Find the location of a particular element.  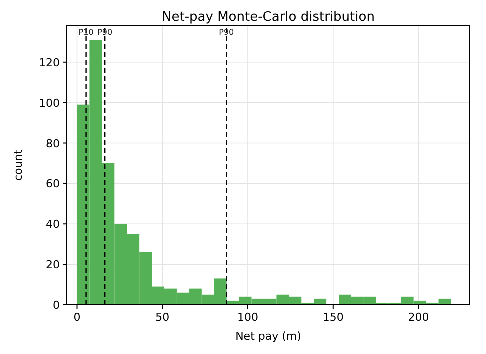

chart-title: Net-pay Monte-Carlo distribution is located at coordinates (268, 17).